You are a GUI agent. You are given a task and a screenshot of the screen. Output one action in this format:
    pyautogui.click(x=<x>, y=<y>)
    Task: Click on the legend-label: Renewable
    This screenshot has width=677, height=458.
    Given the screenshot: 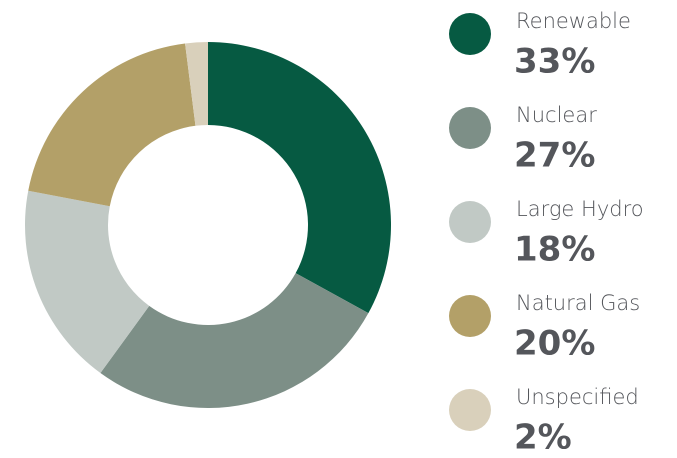 What is the action you would take?
    pyautogui.click(x=573, y=21)
    